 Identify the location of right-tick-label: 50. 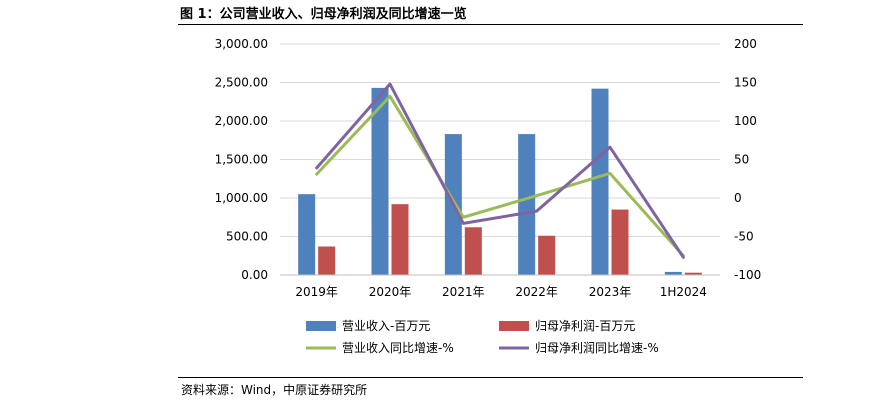
(741, 160).